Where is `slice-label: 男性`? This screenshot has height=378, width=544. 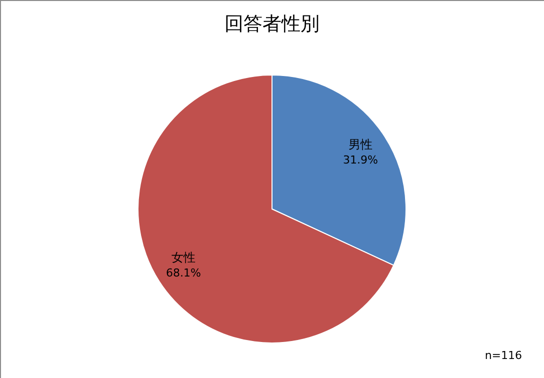 slice-label: 男性 is located at coordinates (360, 144).